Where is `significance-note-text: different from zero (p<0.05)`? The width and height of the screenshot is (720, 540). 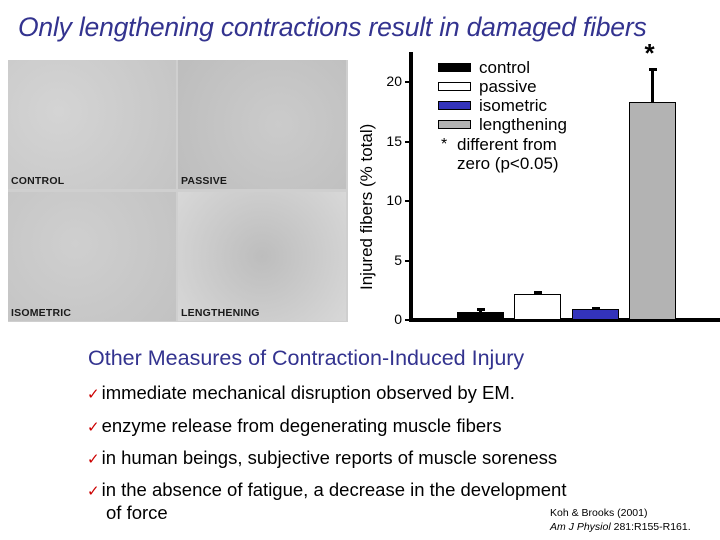
significance-note-text: different from zero (p<0.05) is located at coordinates (508, 154).